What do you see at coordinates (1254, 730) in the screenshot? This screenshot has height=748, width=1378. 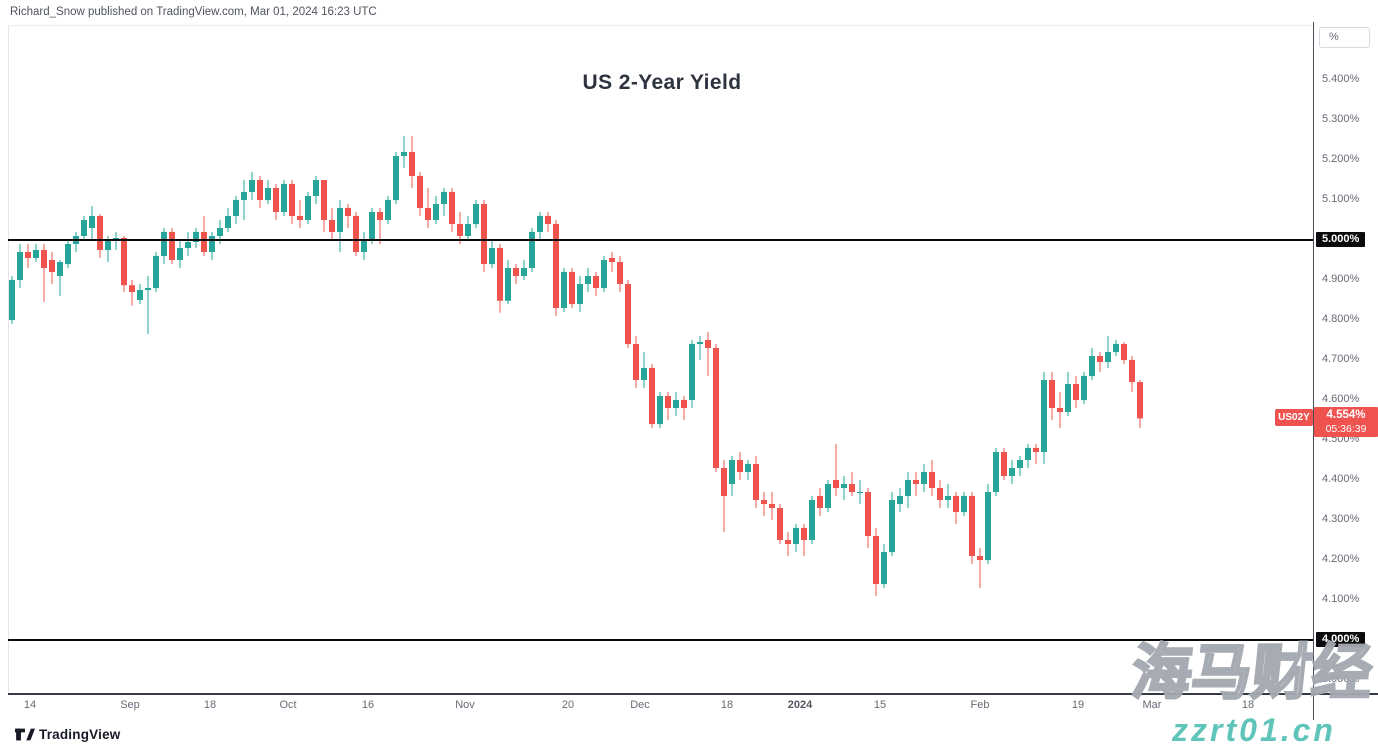 I see `watermark-url-text: zzrt01.cn` at bounding box center [1254, 730].